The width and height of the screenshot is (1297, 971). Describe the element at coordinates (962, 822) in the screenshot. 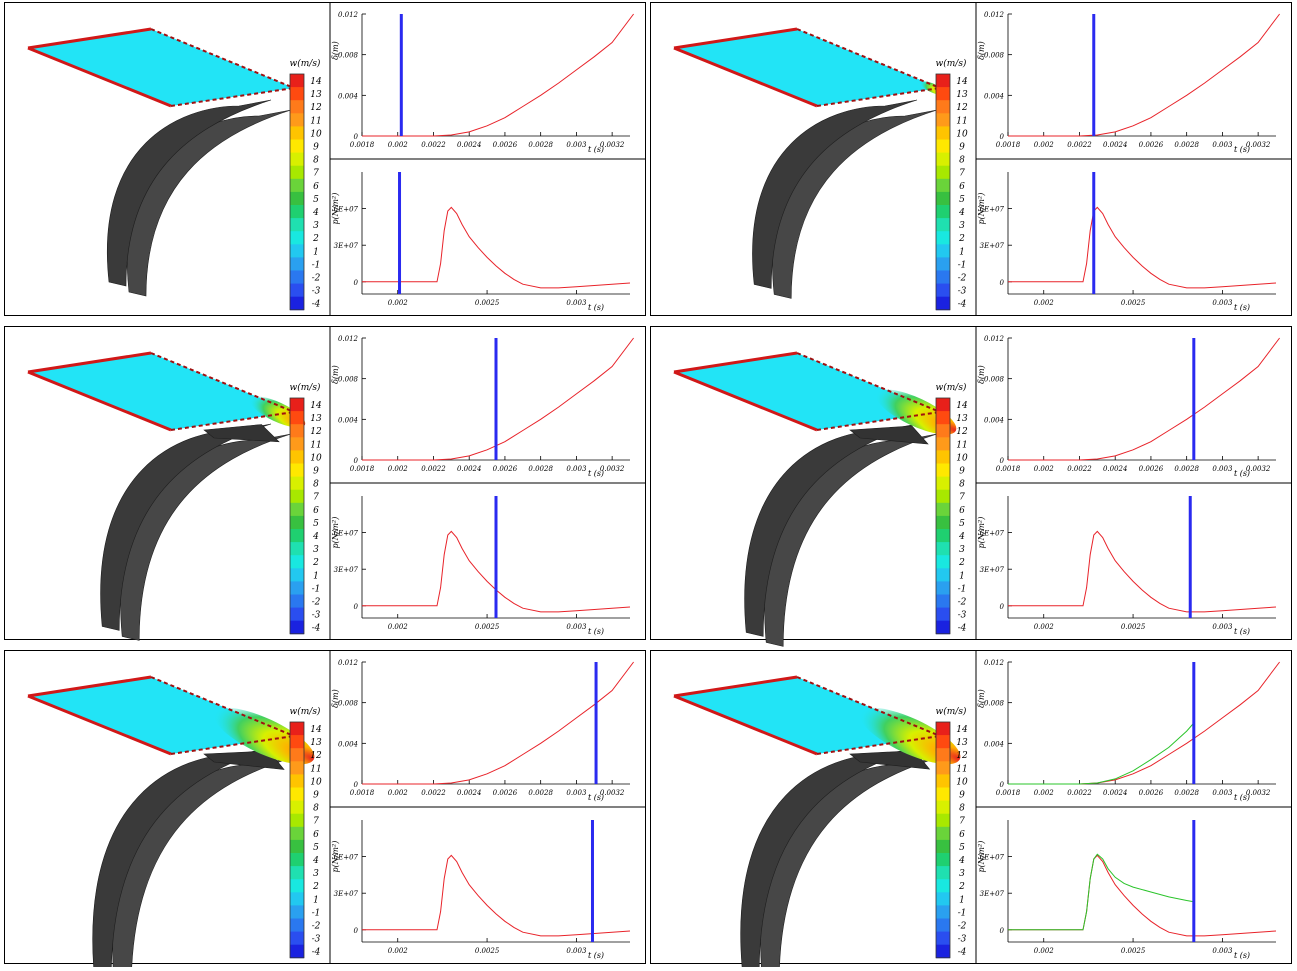

I see `colorbar-tick-label: 7` at that location.